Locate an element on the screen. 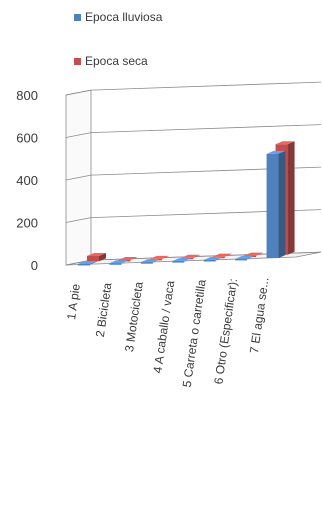 Image resolution: width=323 pixels, height=515 pixels. x-tick-label: 3 Motocicleta is located at coordinates (134, 316).